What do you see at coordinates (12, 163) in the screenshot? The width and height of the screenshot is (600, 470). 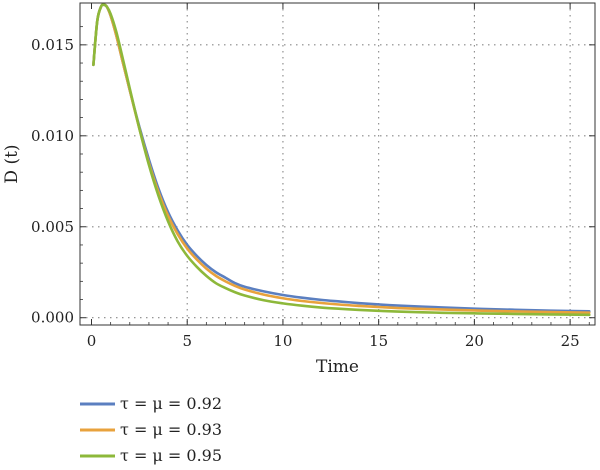 I see `y-axis-title: D (t)` at bounding box center [12, 163].